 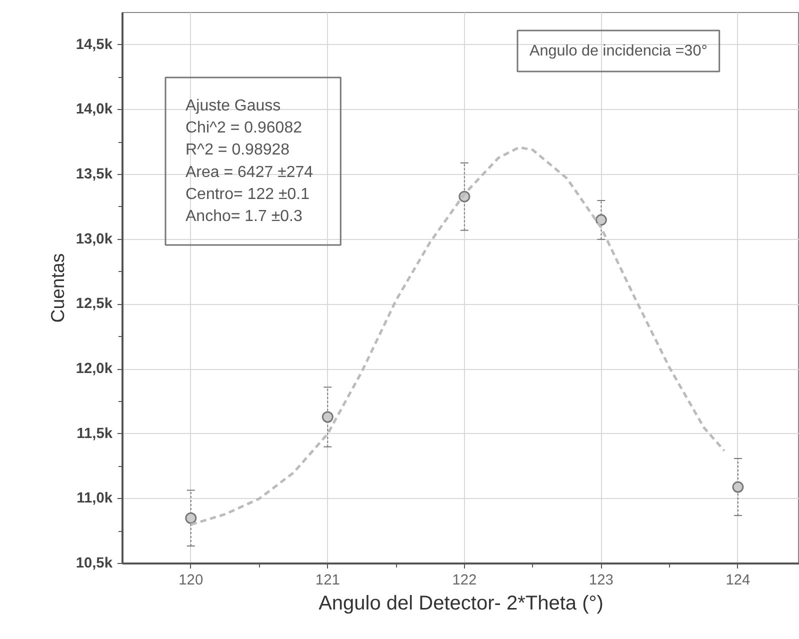 I want to click on y-tick-label: 12,5k, so click(x=95, y=304).